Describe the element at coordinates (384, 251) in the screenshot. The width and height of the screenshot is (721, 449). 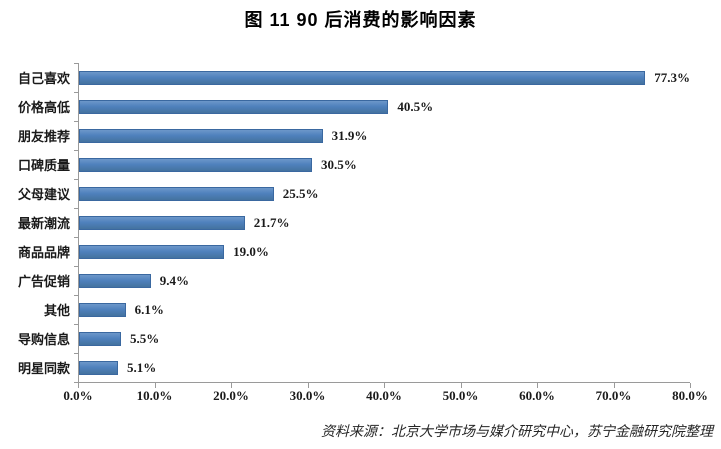
I see `bar-track: 19.0%` at that location.